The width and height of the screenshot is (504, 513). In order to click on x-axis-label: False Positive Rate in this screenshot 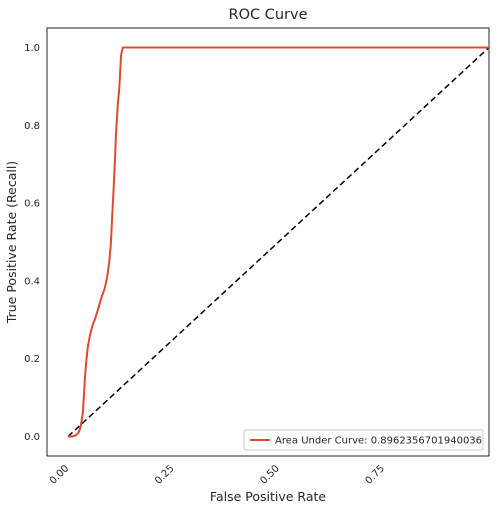, I will do `click(268, 496)`.